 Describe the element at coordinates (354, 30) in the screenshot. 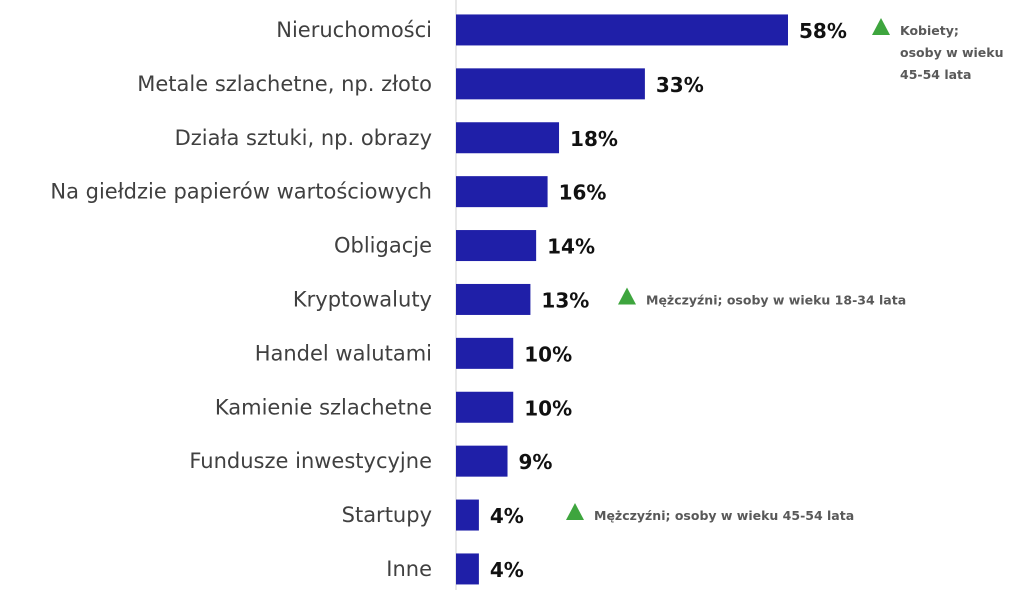

I see `category-label: Nieruchomości` at that location.